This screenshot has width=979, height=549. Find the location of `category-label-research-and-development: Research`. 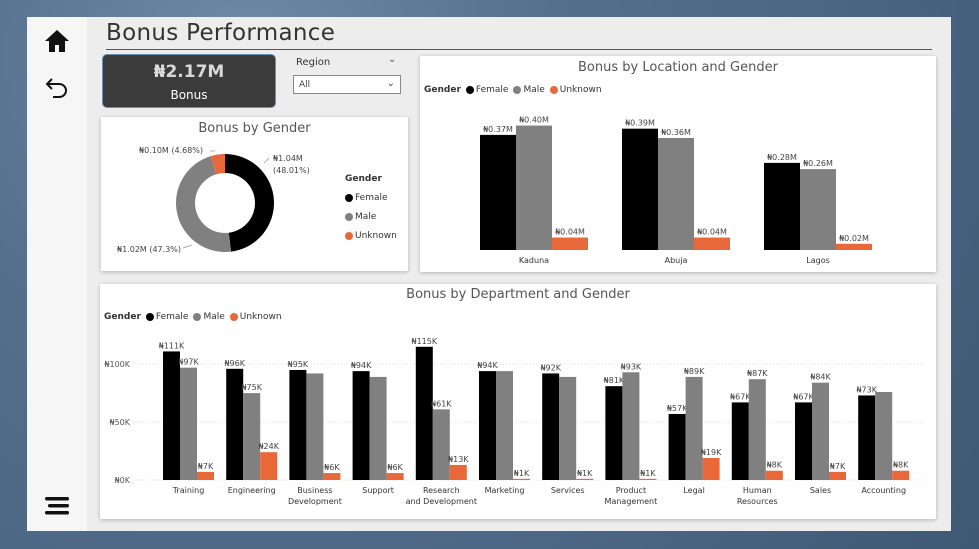

category-label-research-and-development: Research is located at coordinates (441, 490).